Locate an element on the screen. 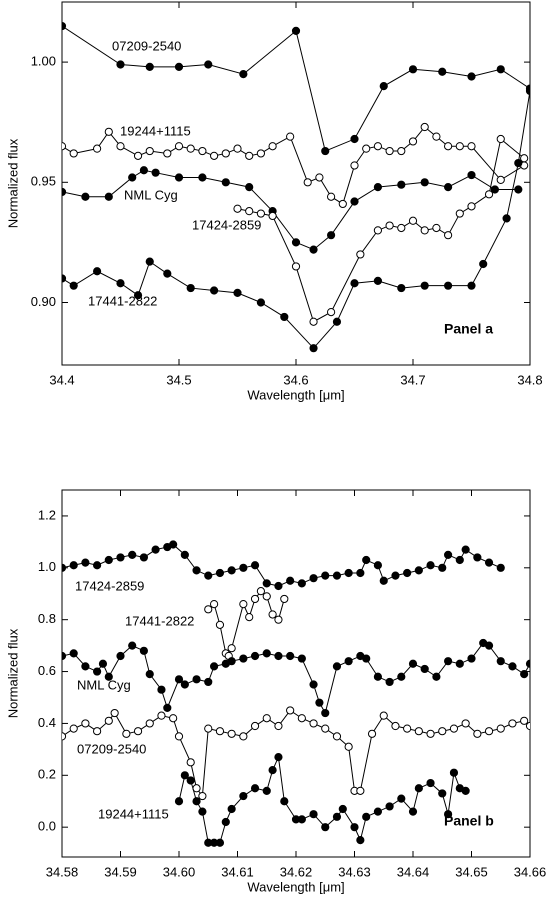  y-tick-label: 0.6 is located at coordinates (47, 670).